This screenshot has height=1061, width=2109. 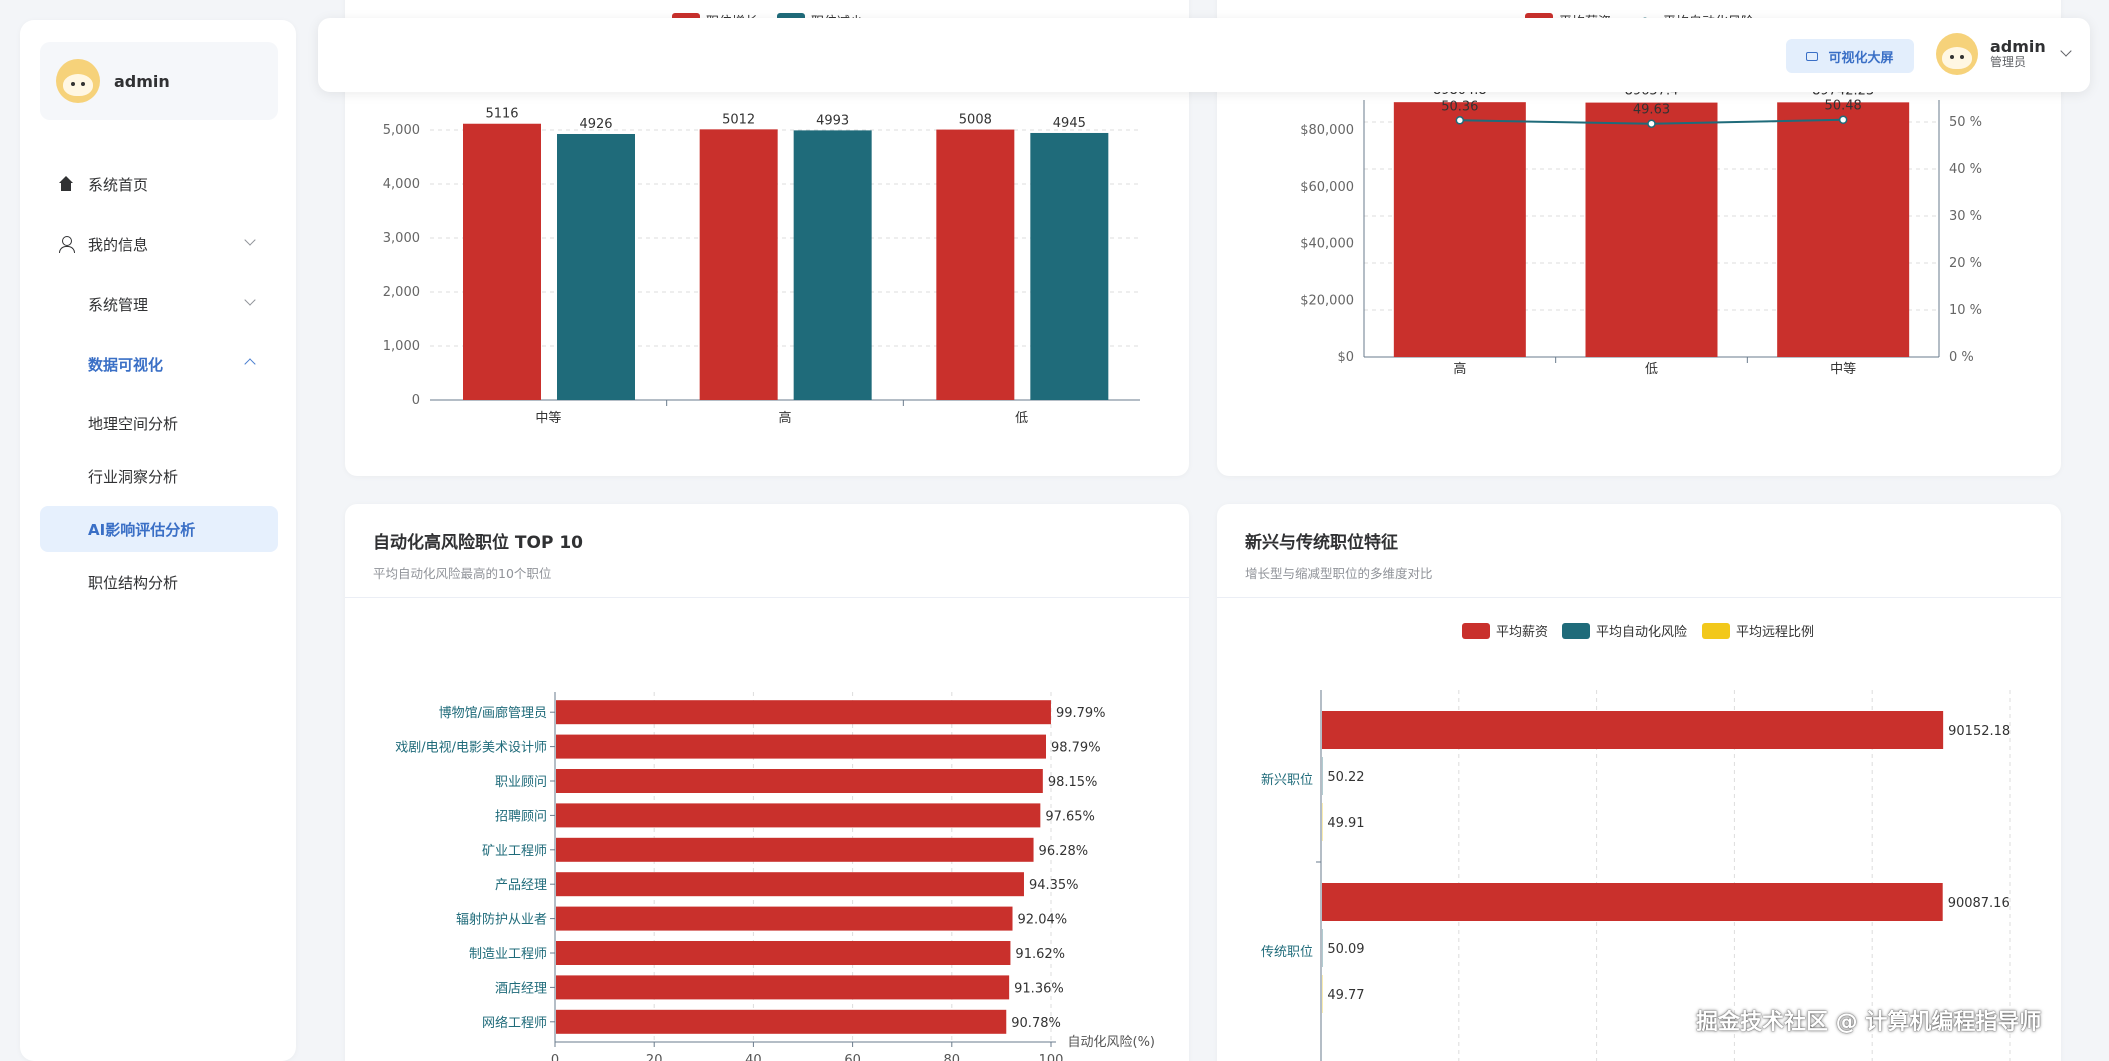 I want to click on x-tick-label: 20, so click(x=654, y=1057).